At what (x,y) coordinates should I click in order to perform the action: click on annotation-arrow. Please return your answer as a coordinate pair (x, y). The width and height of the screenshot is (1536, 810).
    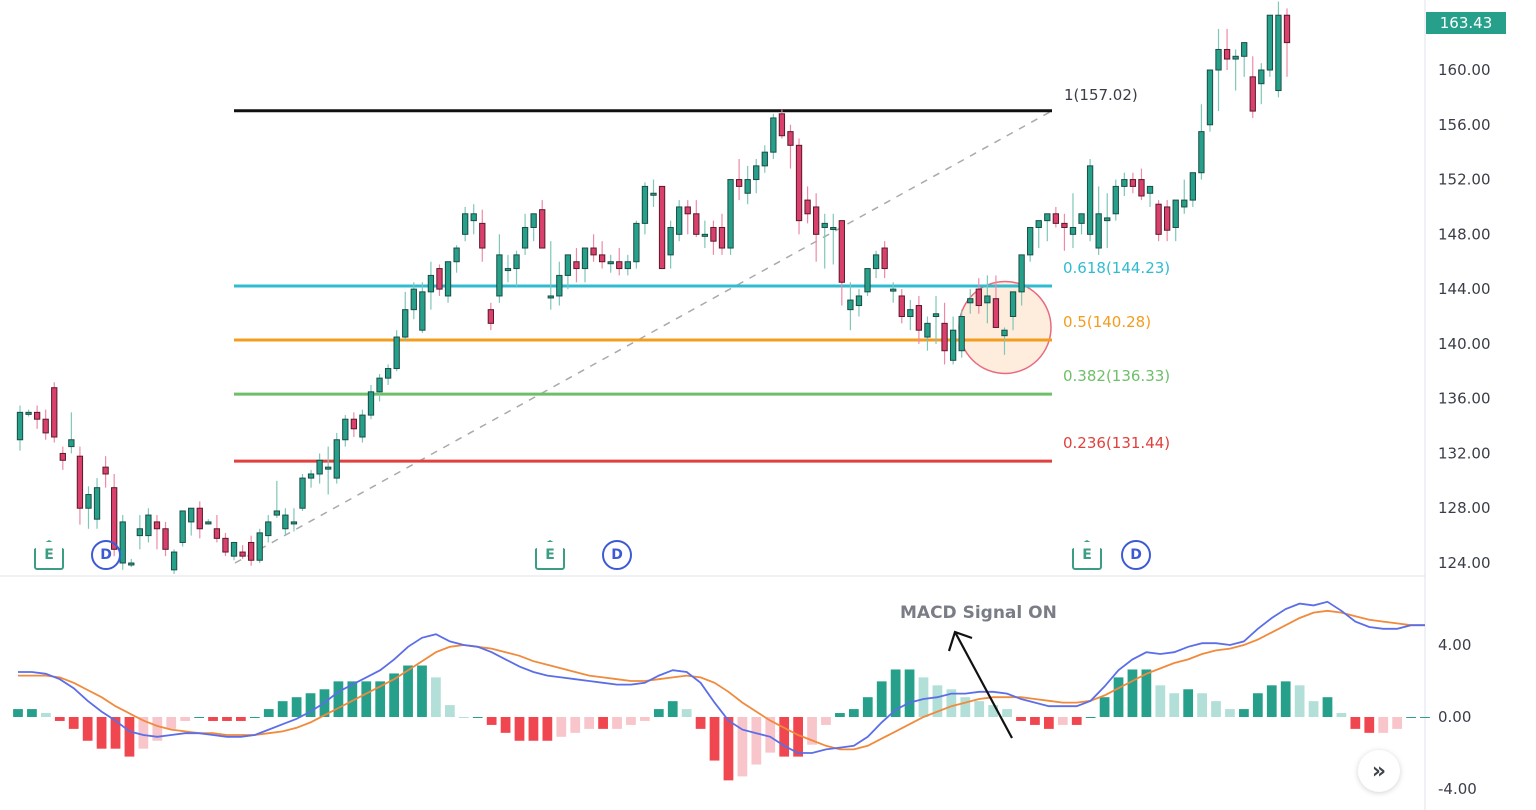
    Looking at the image, I should click on (980, 684).